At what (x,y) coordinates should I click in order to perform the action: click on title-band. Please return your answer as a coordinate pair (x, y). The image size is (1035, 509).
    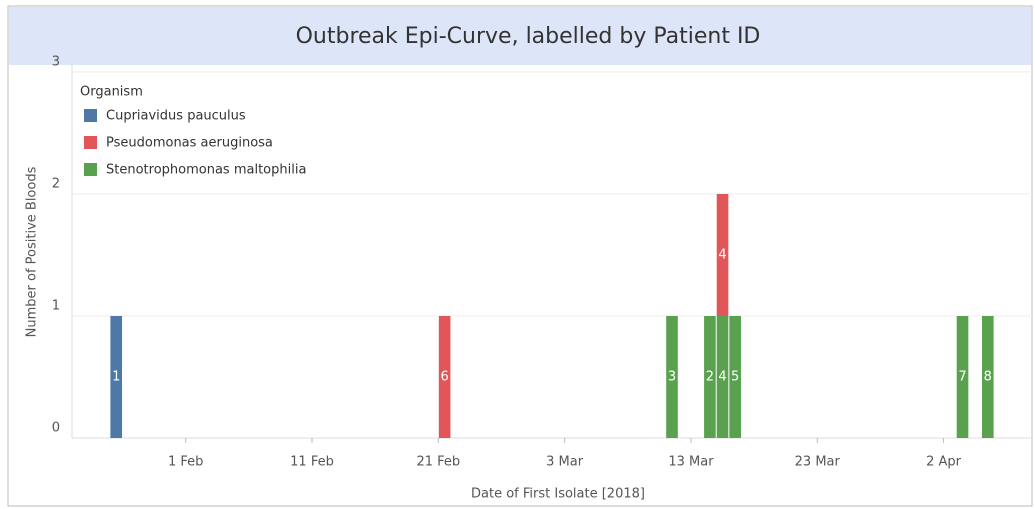
    Looking at the image, I should click on (520, 36).